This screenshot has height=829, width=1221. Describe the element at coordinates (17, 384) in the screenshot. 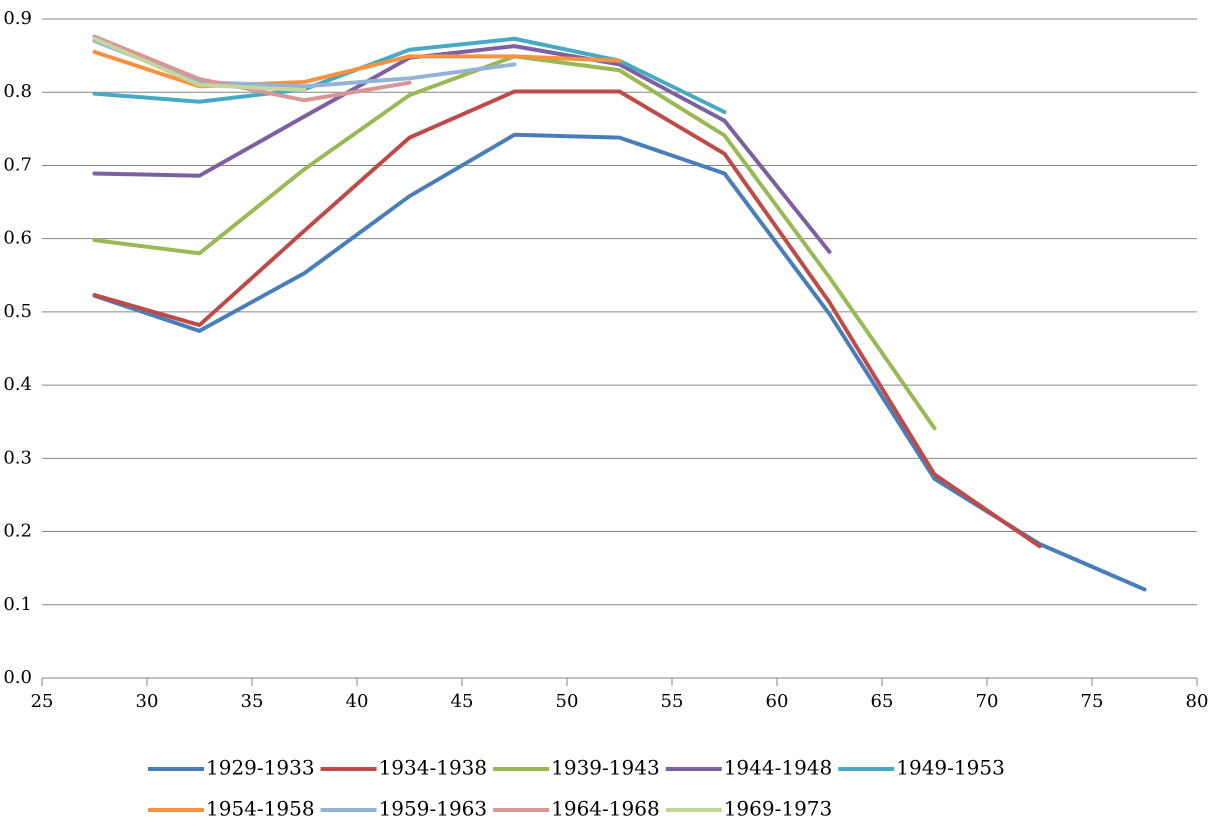

I see `y-tick-label: 0.4` at that location.